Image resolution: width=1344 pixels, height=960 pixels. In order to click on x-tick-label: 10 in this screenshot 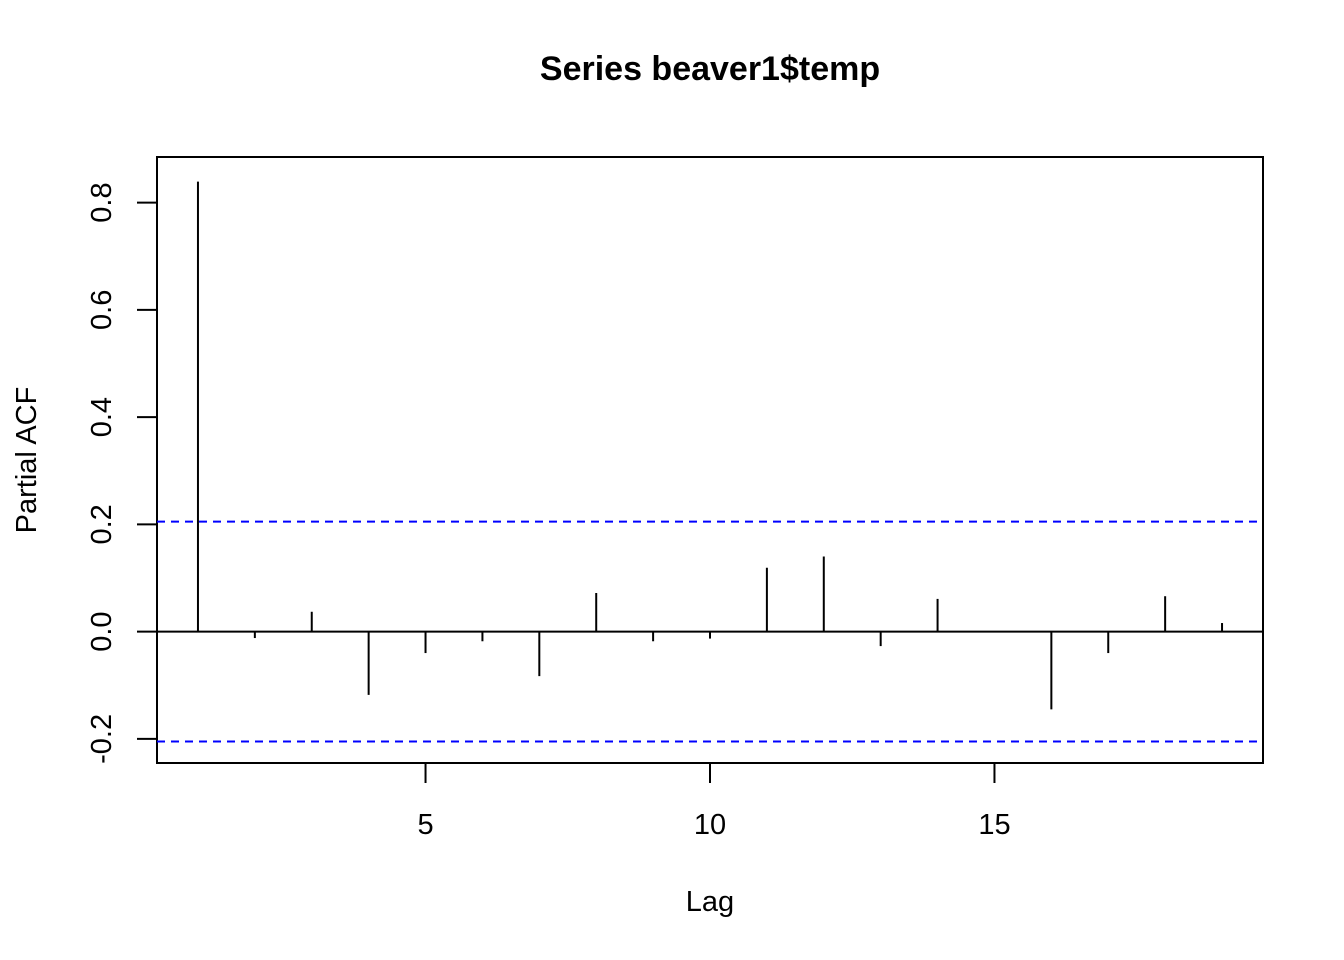, I will do `click(710, 825)`.